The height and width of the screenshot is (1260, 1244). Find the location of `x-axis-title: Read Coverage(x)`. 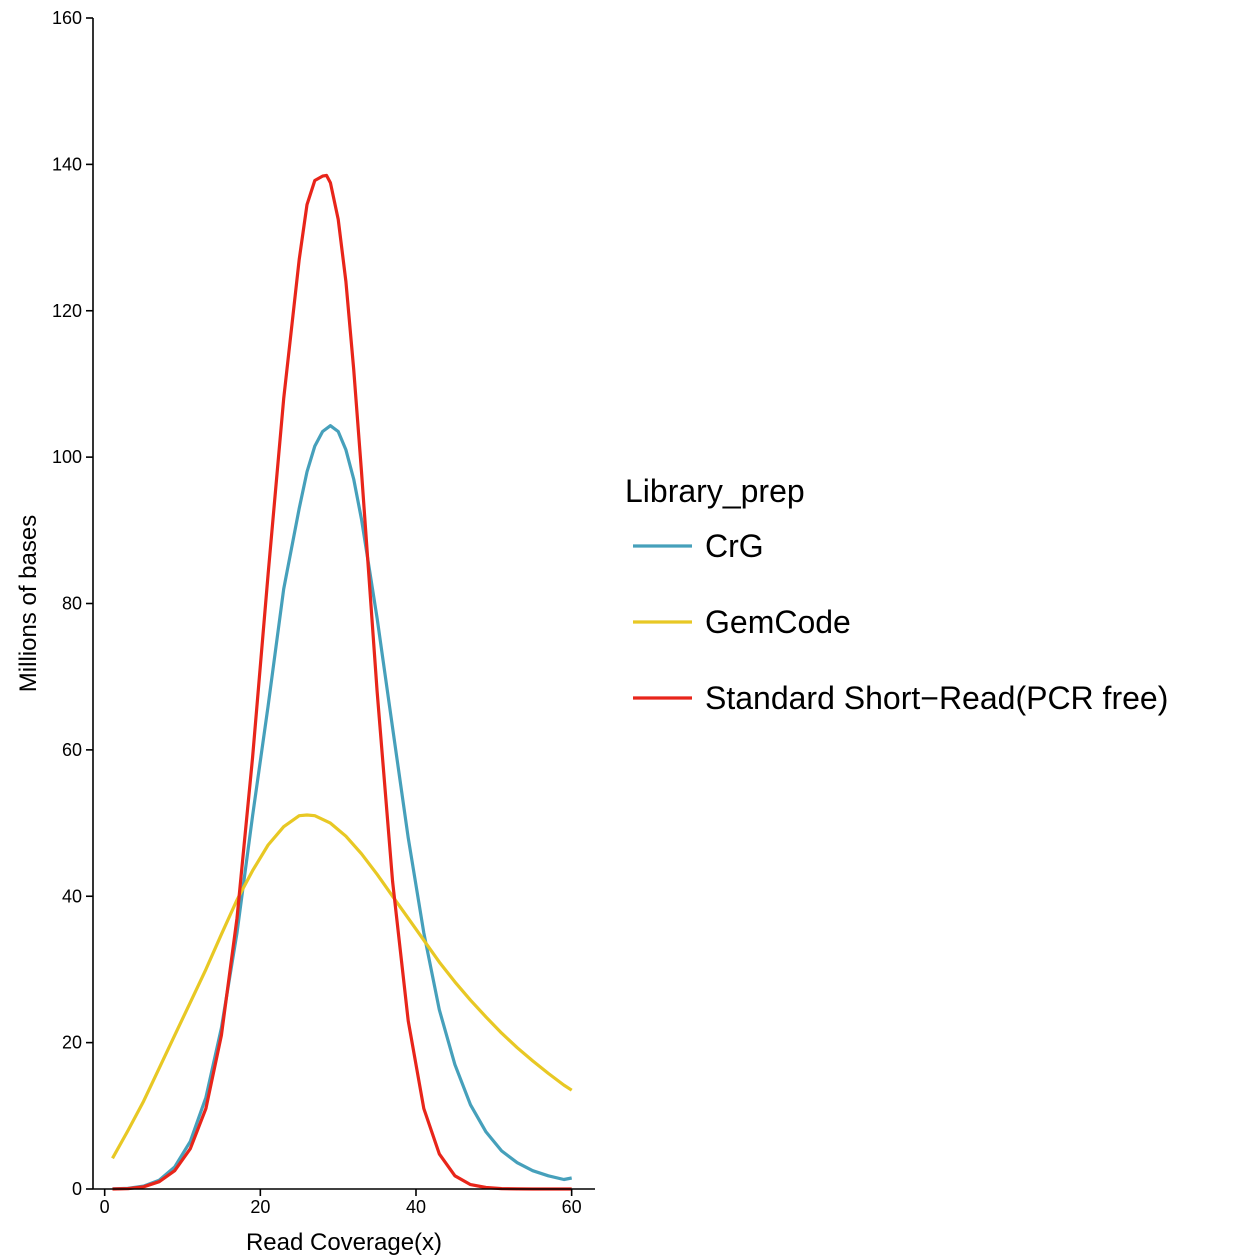

x-axis-title: Read Coverage(x) is located at coordinates (344, 1242).